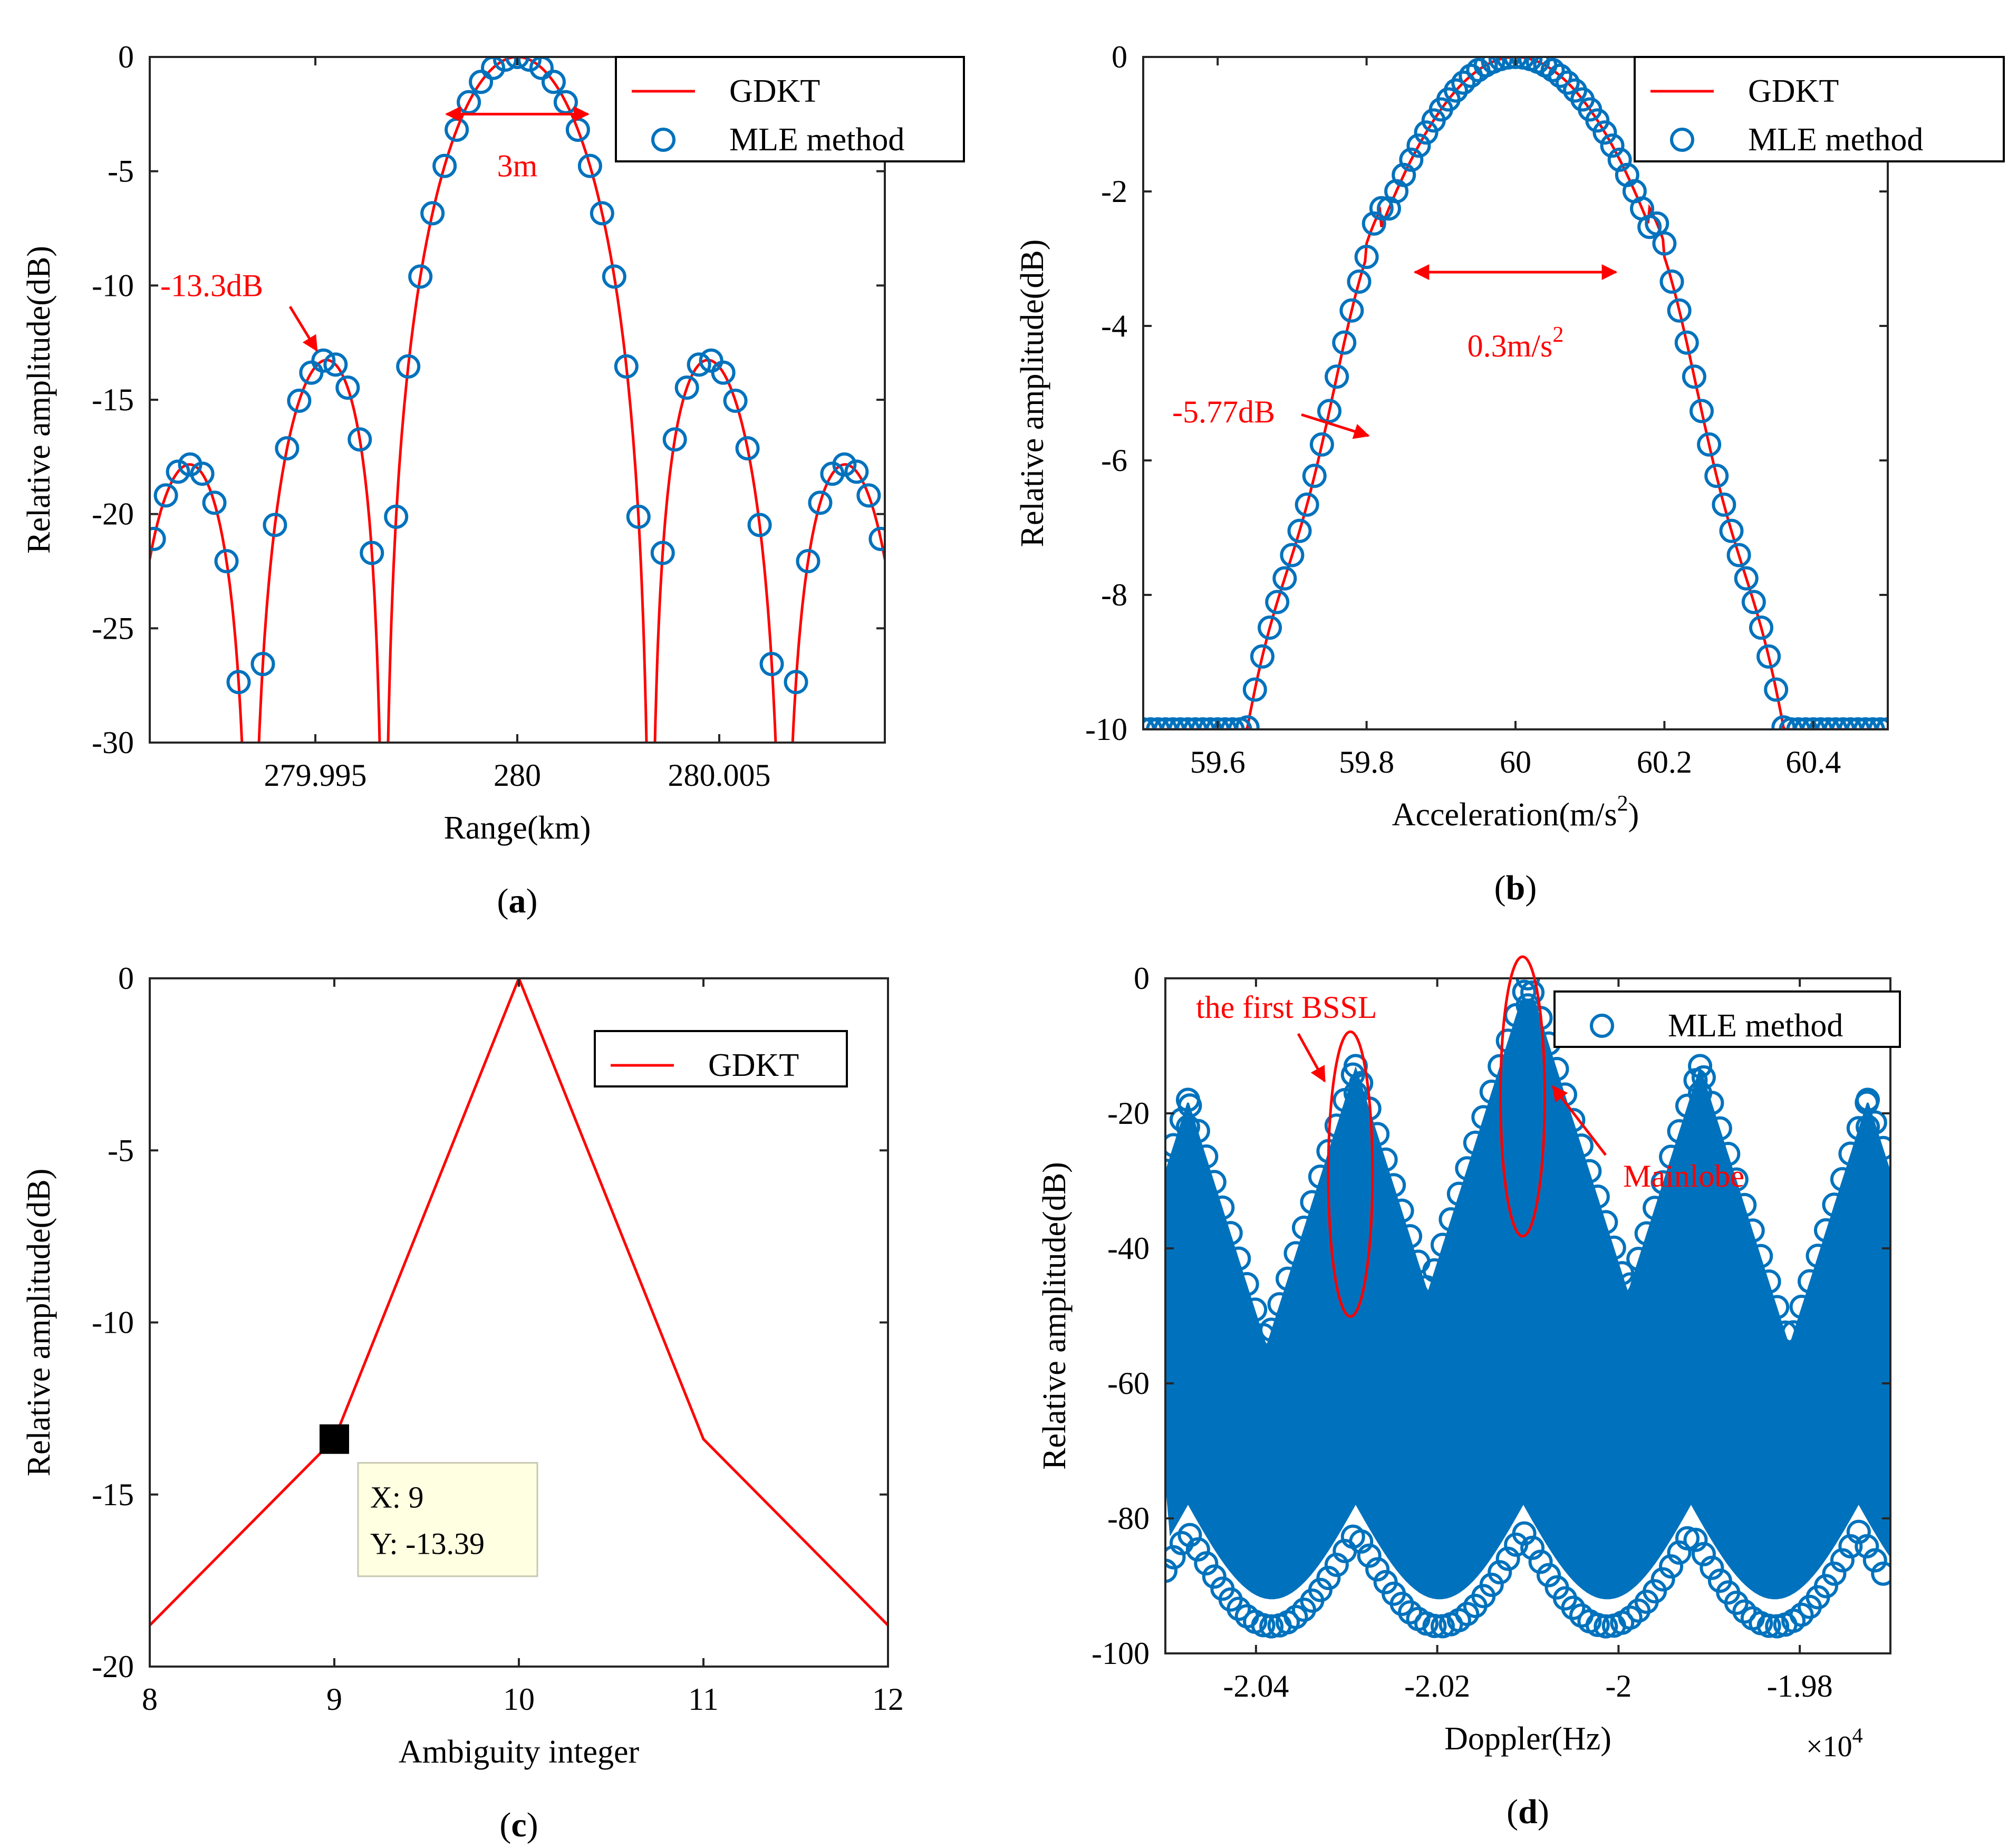  What do you see at coordinates (1516, 888) in the screenshot?
I see `panel-label: (b)` at bounding box center [1516, 888].